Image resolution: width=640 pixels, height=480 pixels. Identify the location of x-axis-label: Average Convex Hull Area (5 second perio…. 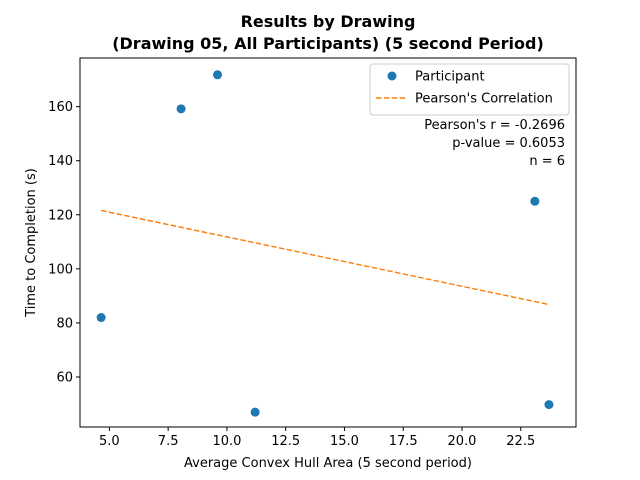
(328, 463).